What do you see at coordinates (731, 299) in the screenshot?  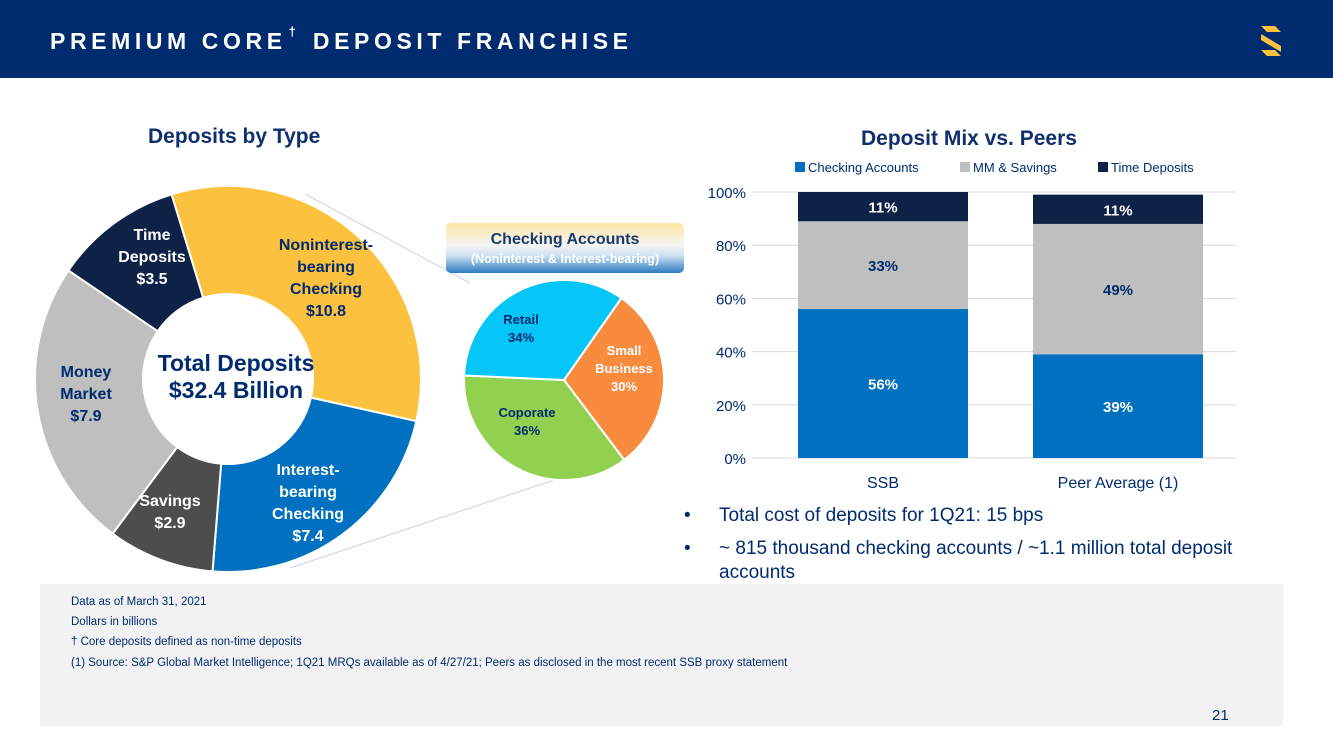 I see `y-tick-label: 60%` at bounding box center [731, 299].